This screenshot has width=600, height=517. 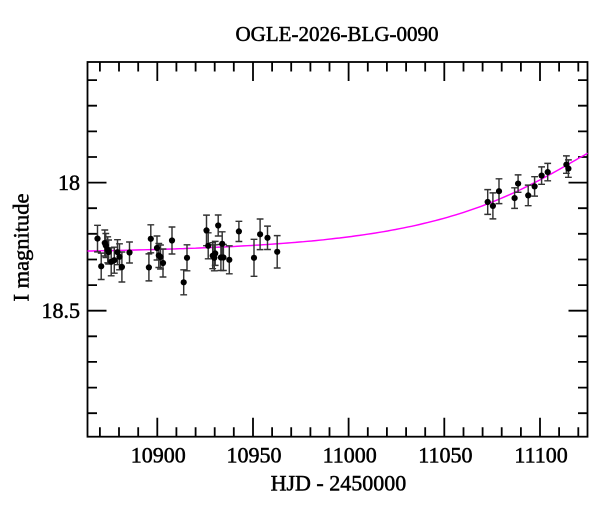 I want to click on svg-text: 10950, so click(x=254, y=454).